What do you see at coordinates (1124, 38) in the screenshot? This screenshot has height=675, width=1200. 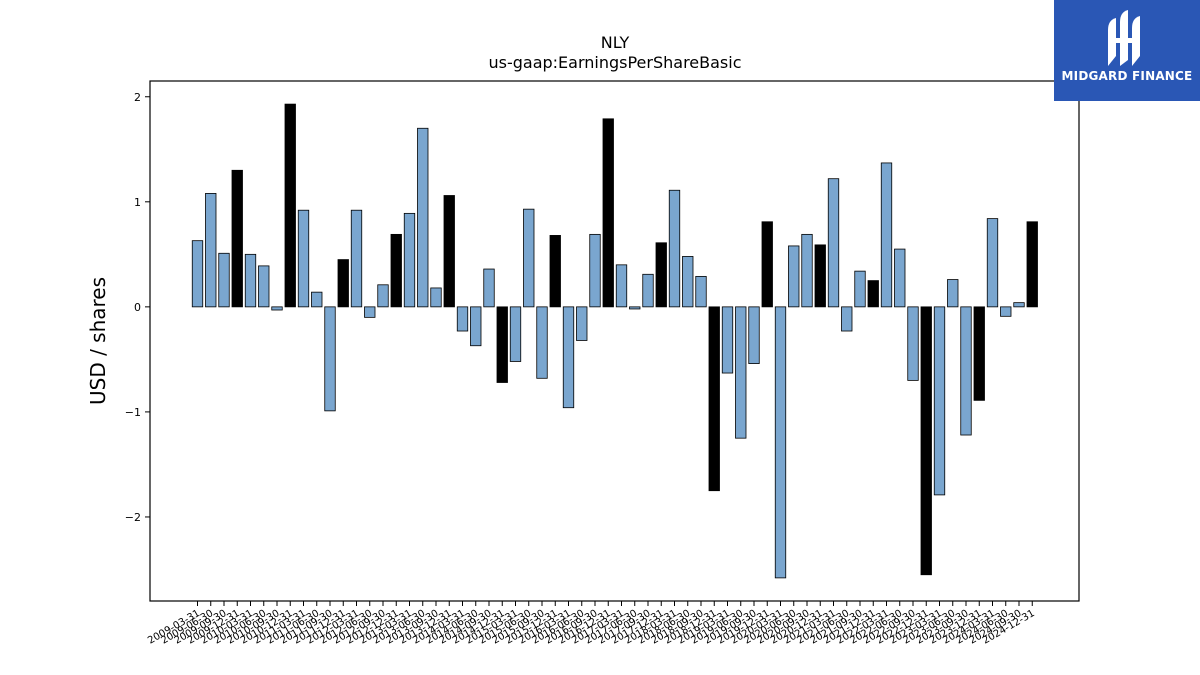 I see `midgard-finance-logo-icon` at bounding box center [1124, 38].